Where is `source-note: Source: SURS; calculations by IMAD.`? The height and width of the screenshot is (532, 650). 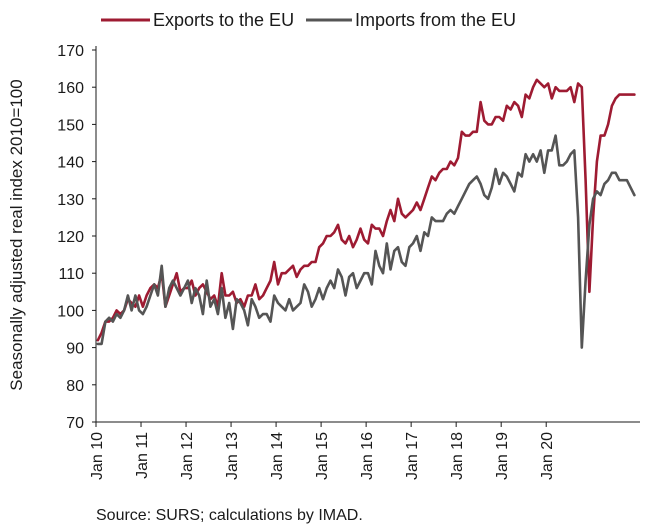 source-note: Source: SURS; calculations by IMAD. is located at coordinates (229, 515).